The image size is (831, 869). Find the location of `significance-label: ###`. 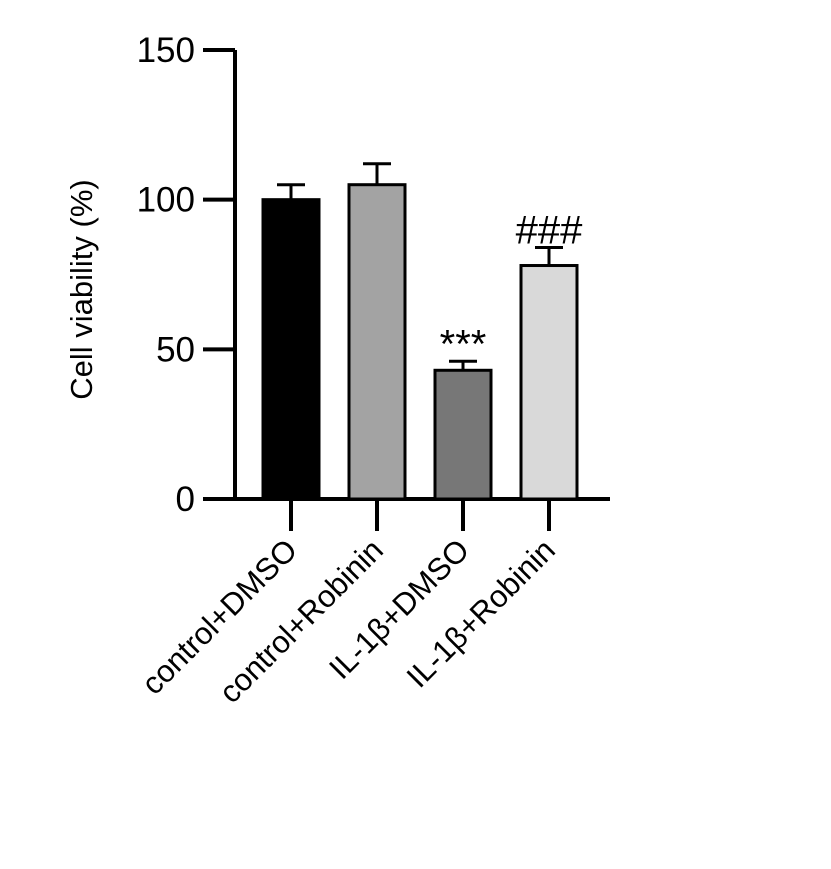

significance-label: ### is located at coordinates (549, 231).